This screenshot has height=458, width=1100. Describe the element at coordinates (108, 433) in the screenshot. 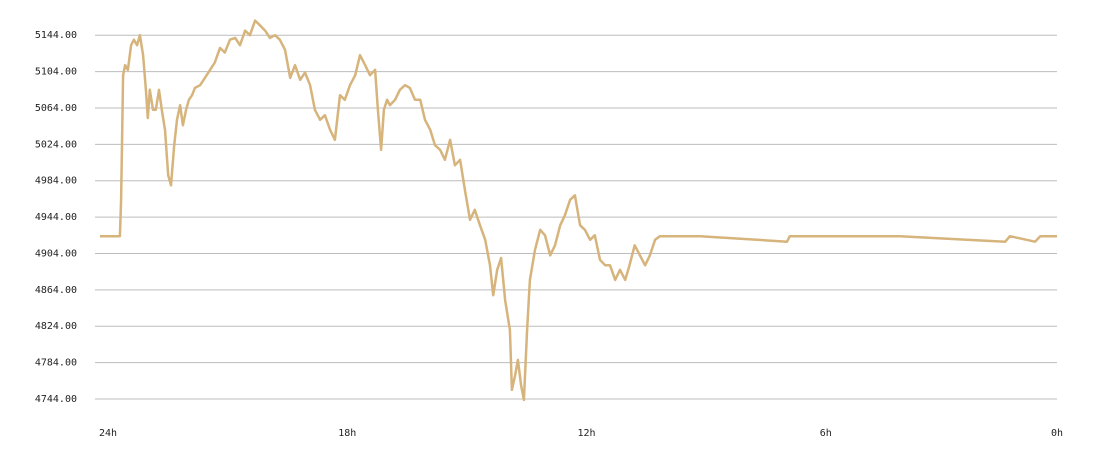

I see `x-tick-label: 24h` at that location.